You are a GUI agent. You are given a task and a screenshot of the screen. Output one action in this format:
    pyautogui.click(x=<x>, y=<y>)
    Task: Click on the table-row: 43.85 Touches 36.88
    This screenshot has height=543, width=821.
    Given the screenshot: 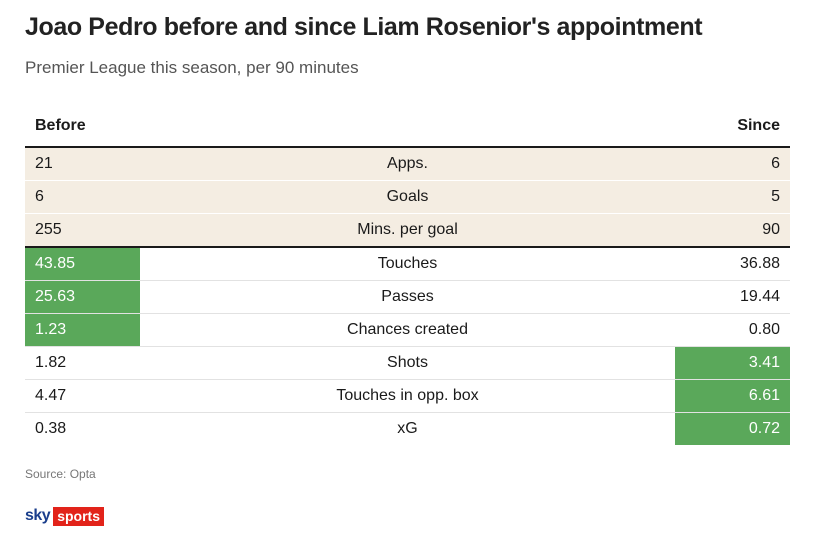 What is the action you would take?
    pyautogui.click(x=407, y=264)
    